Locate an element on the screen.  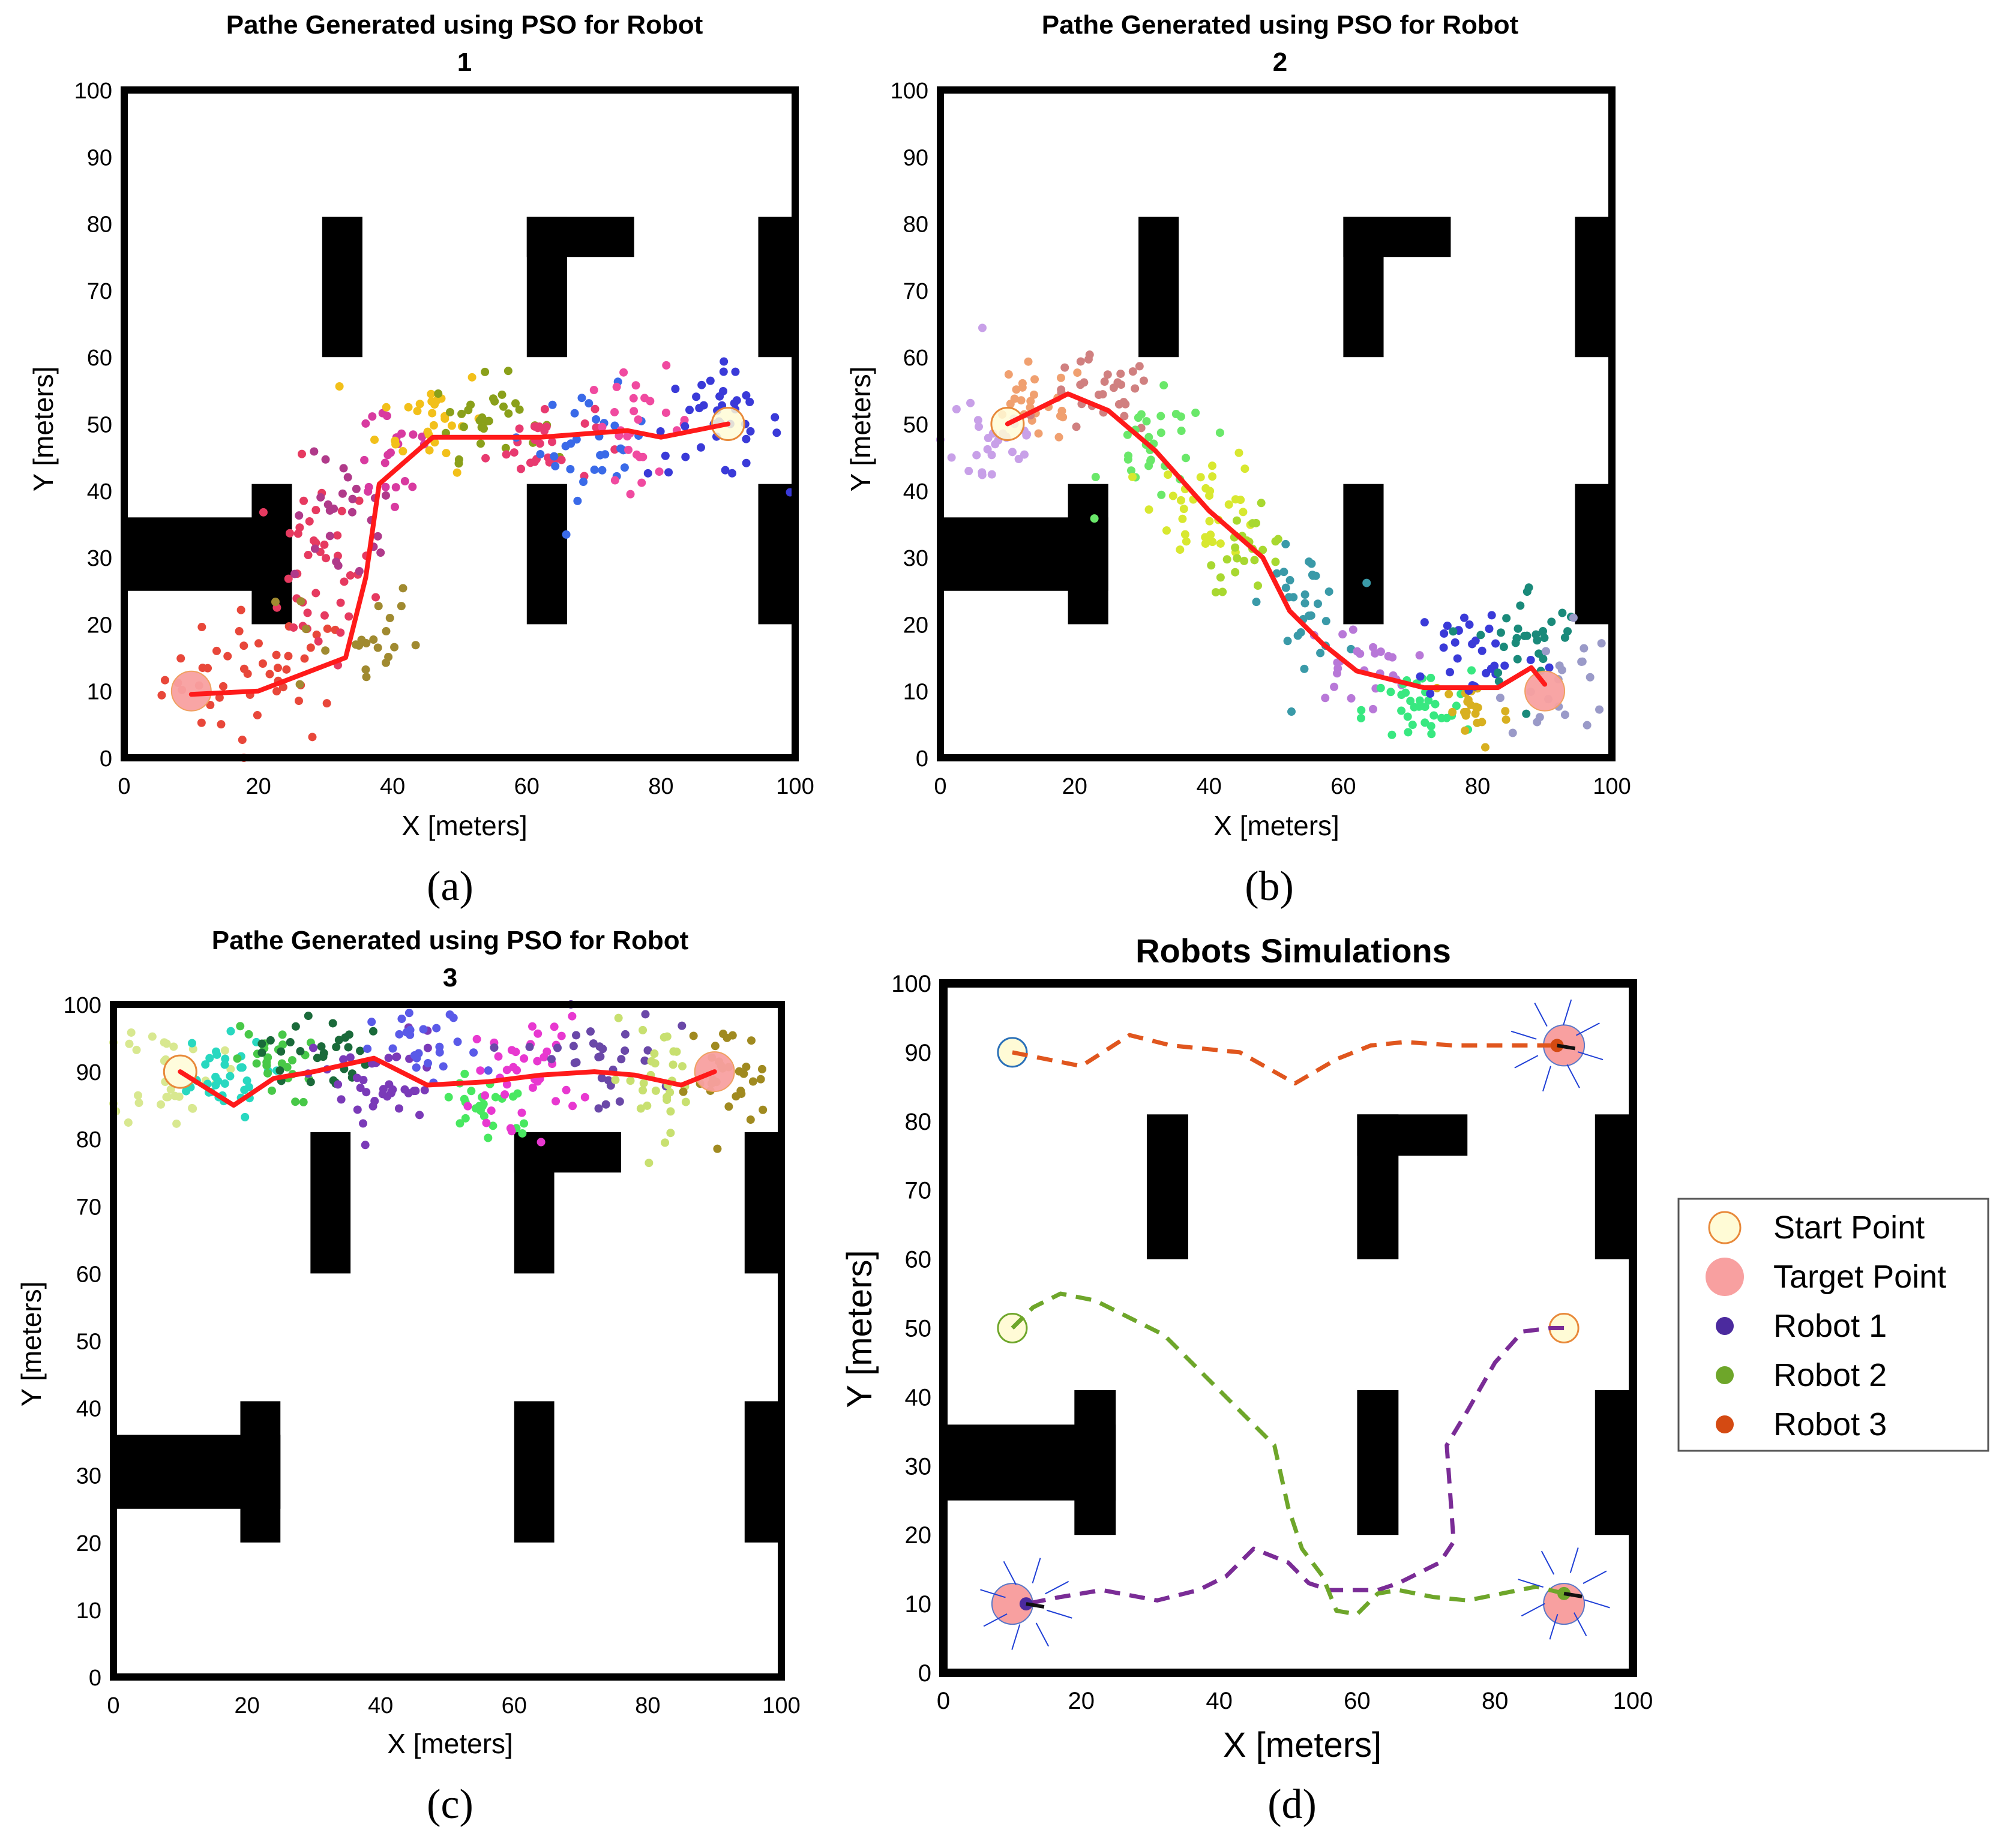
y-tick-label-a-4: 40 is located at coordinates (99, 492).